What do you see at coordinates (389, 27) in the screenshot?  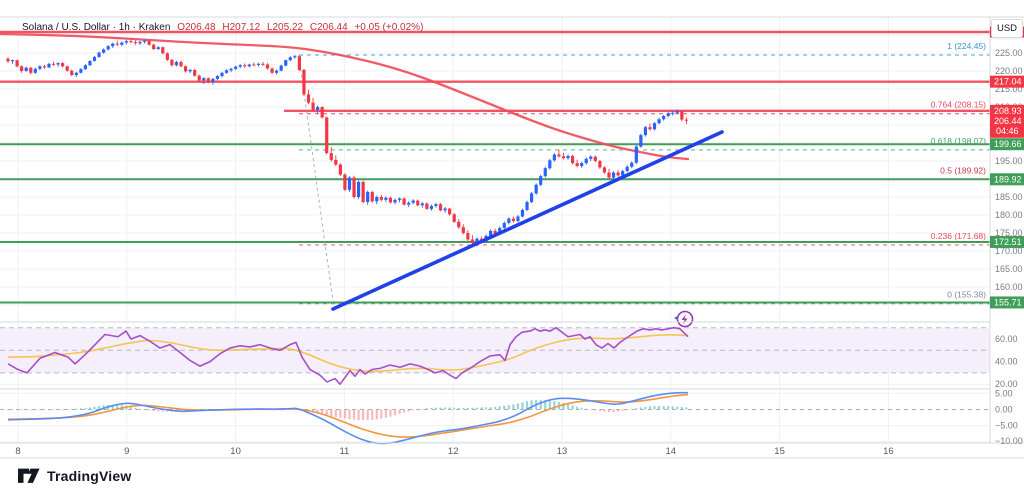 I see `ohlc-change: +0.05 (+0.02%)` at bounding box center [389, 27].